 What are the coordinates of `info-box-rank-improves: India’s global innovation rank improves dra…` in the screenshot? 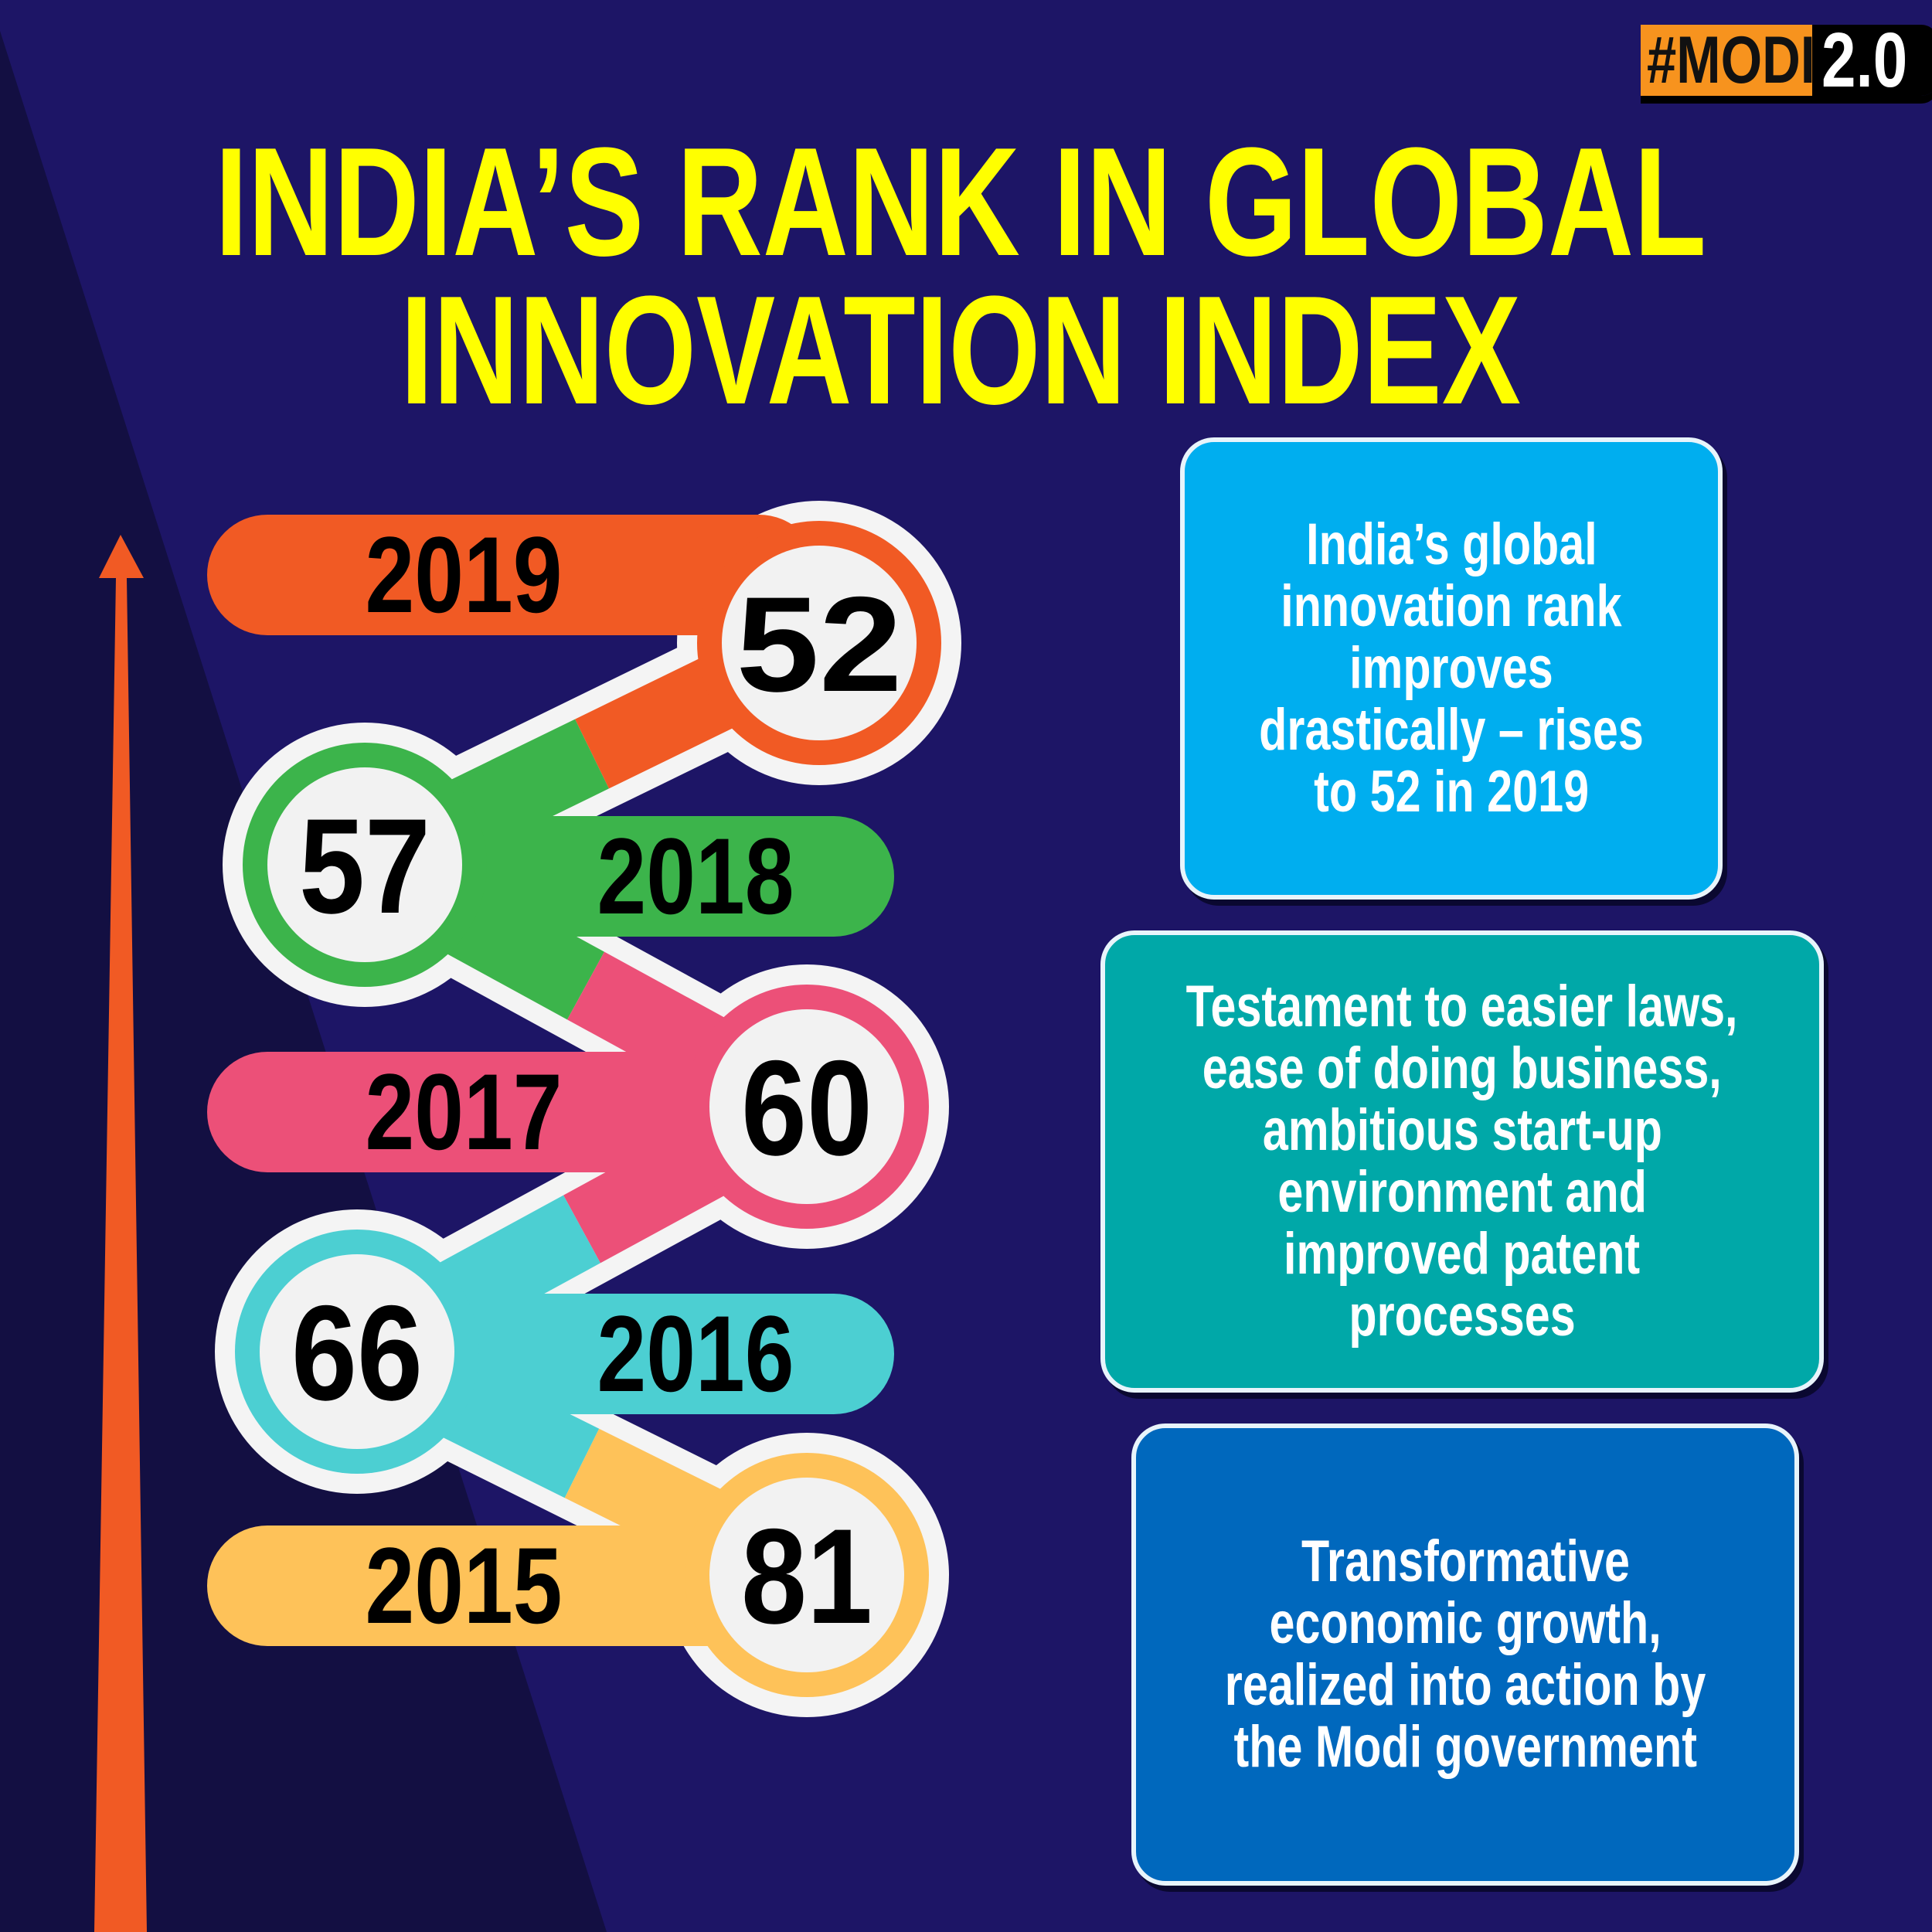 It's located at (1452, 669).